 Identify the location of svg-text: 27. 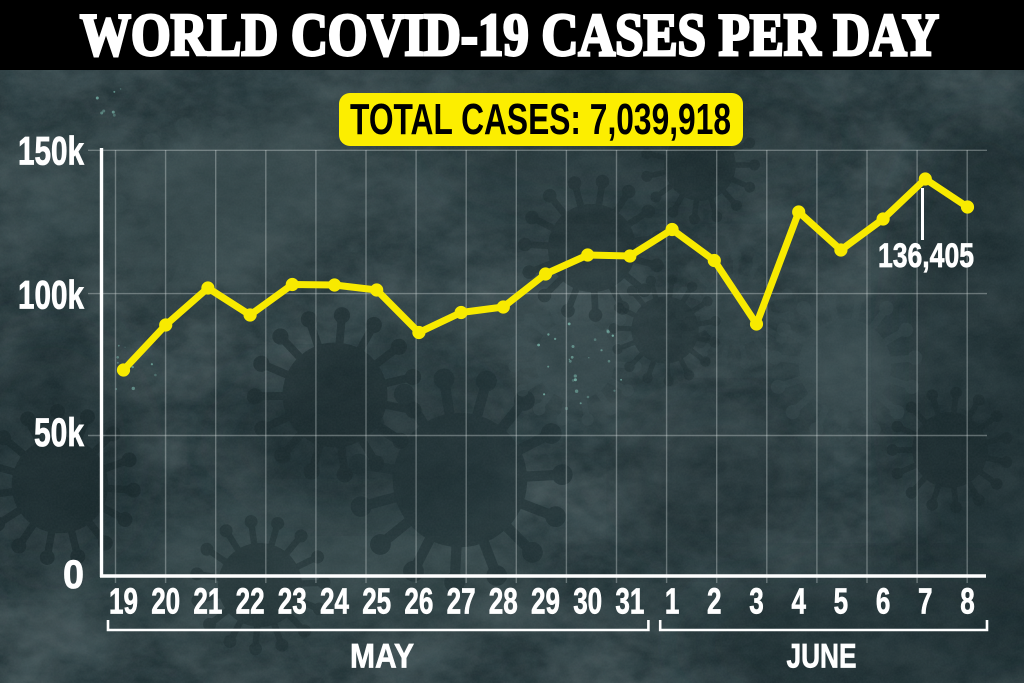
(461, 601).